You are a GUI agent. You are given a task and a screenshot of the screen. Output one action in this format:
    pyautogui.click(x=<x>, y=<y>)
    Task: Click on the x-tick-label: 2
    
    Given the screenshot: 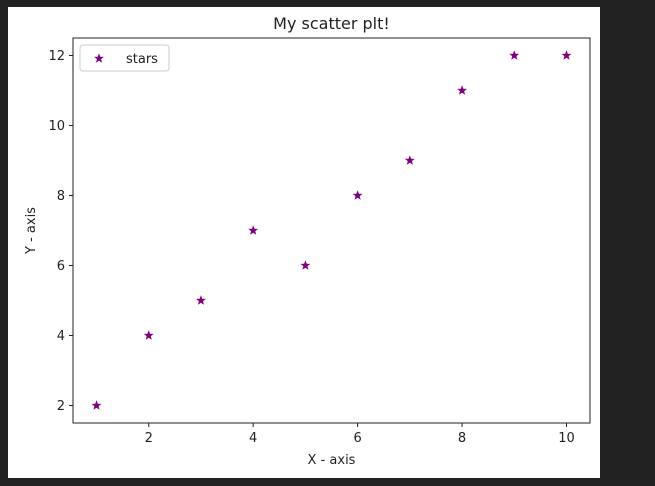 What is the action you would take?
    pyautogui.click(x=149, y=438)
    